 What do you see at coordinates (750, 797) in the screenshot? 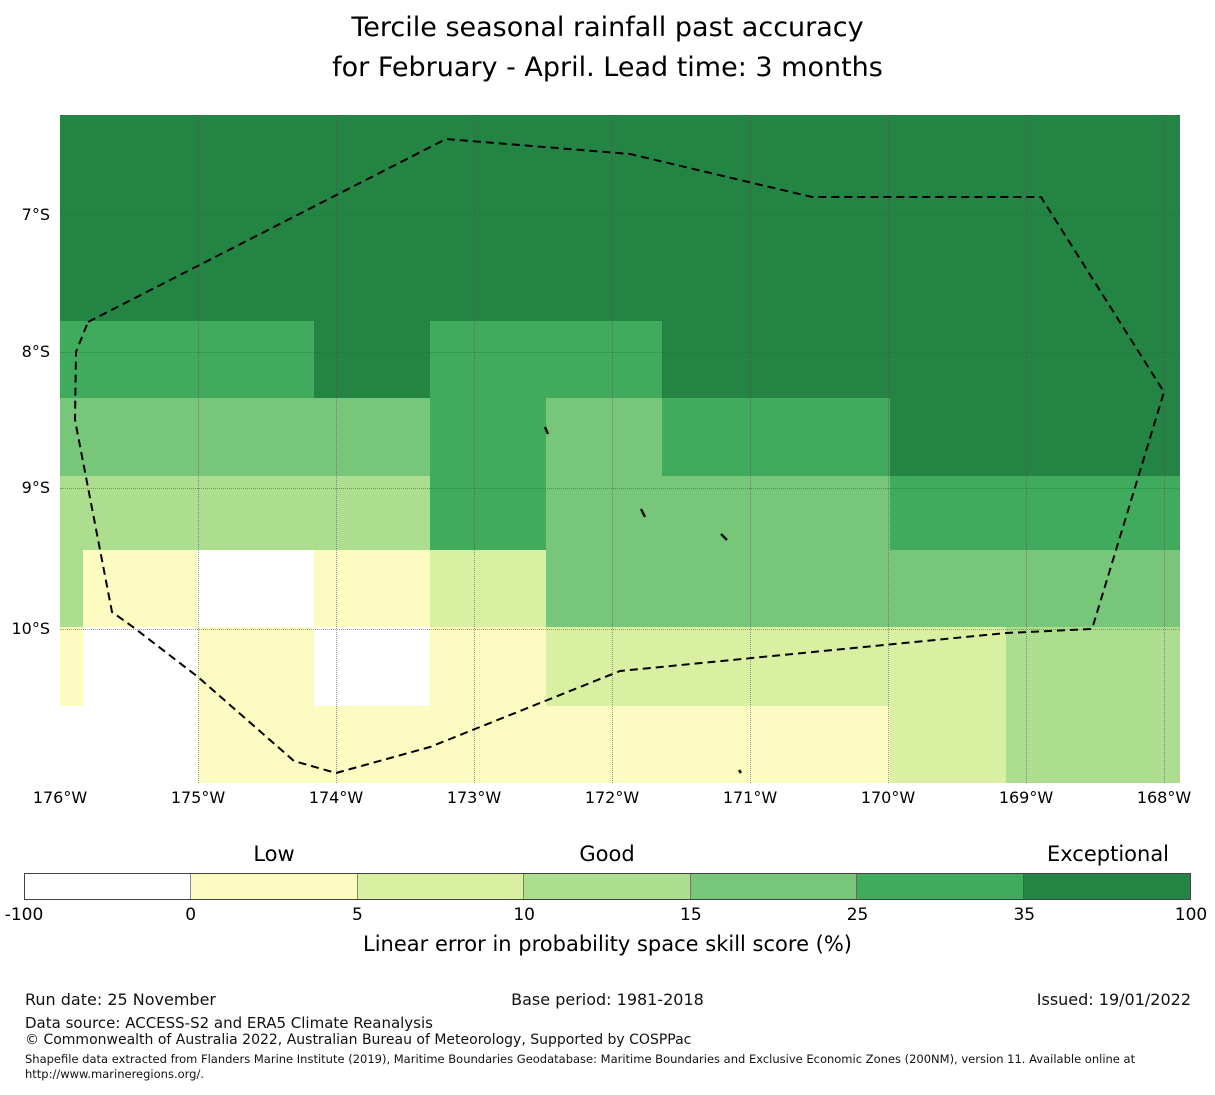
I see `x-tick-label: 171°W` at bounding box center [750, 797].